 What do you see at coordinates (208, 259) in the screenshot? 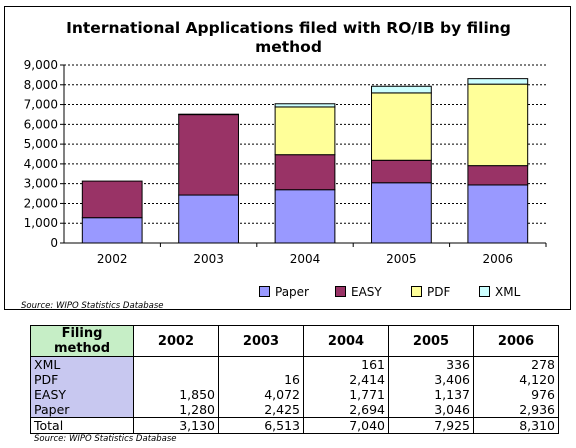
I see `x-tick-label: 2003` at bounding box center [208, 259].